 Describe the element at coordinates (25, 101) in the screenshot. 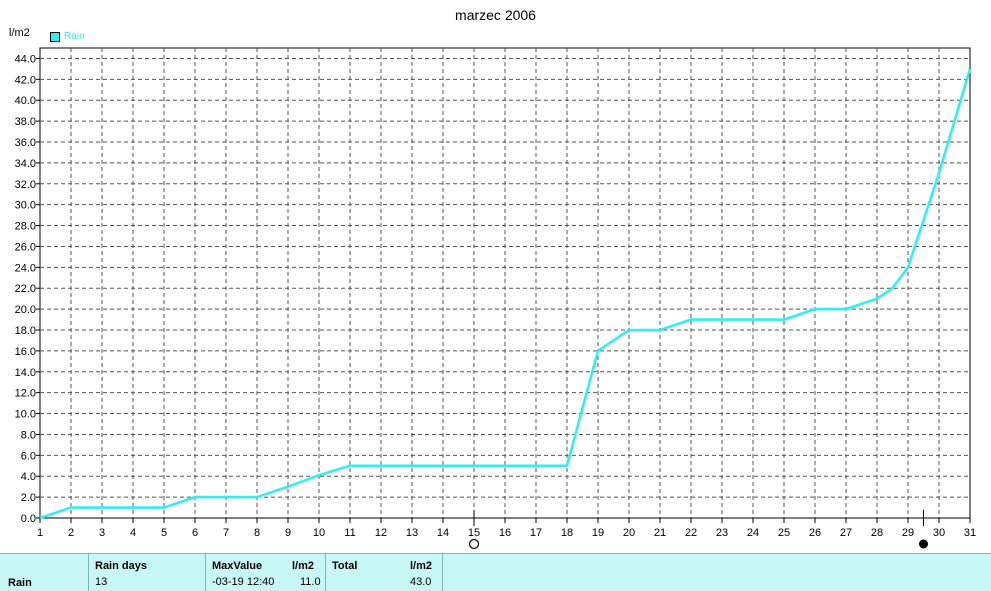

I see `y-tick-label: 40.0` at that location.